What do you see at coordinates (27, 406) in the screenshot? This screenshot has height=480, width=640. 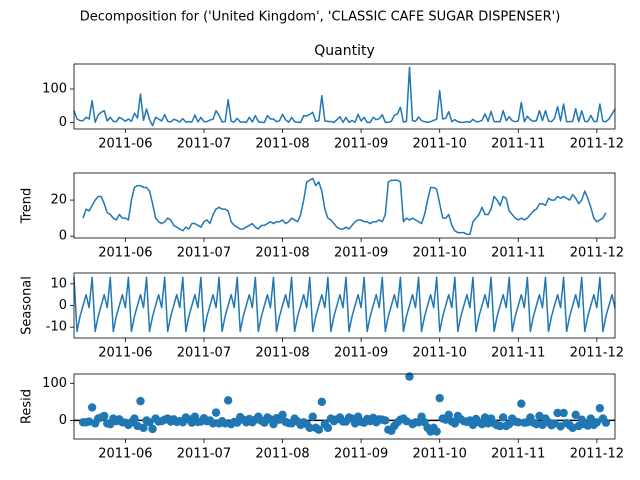 I see `y-axis-label: Resid` at bounding box center [27, 406].